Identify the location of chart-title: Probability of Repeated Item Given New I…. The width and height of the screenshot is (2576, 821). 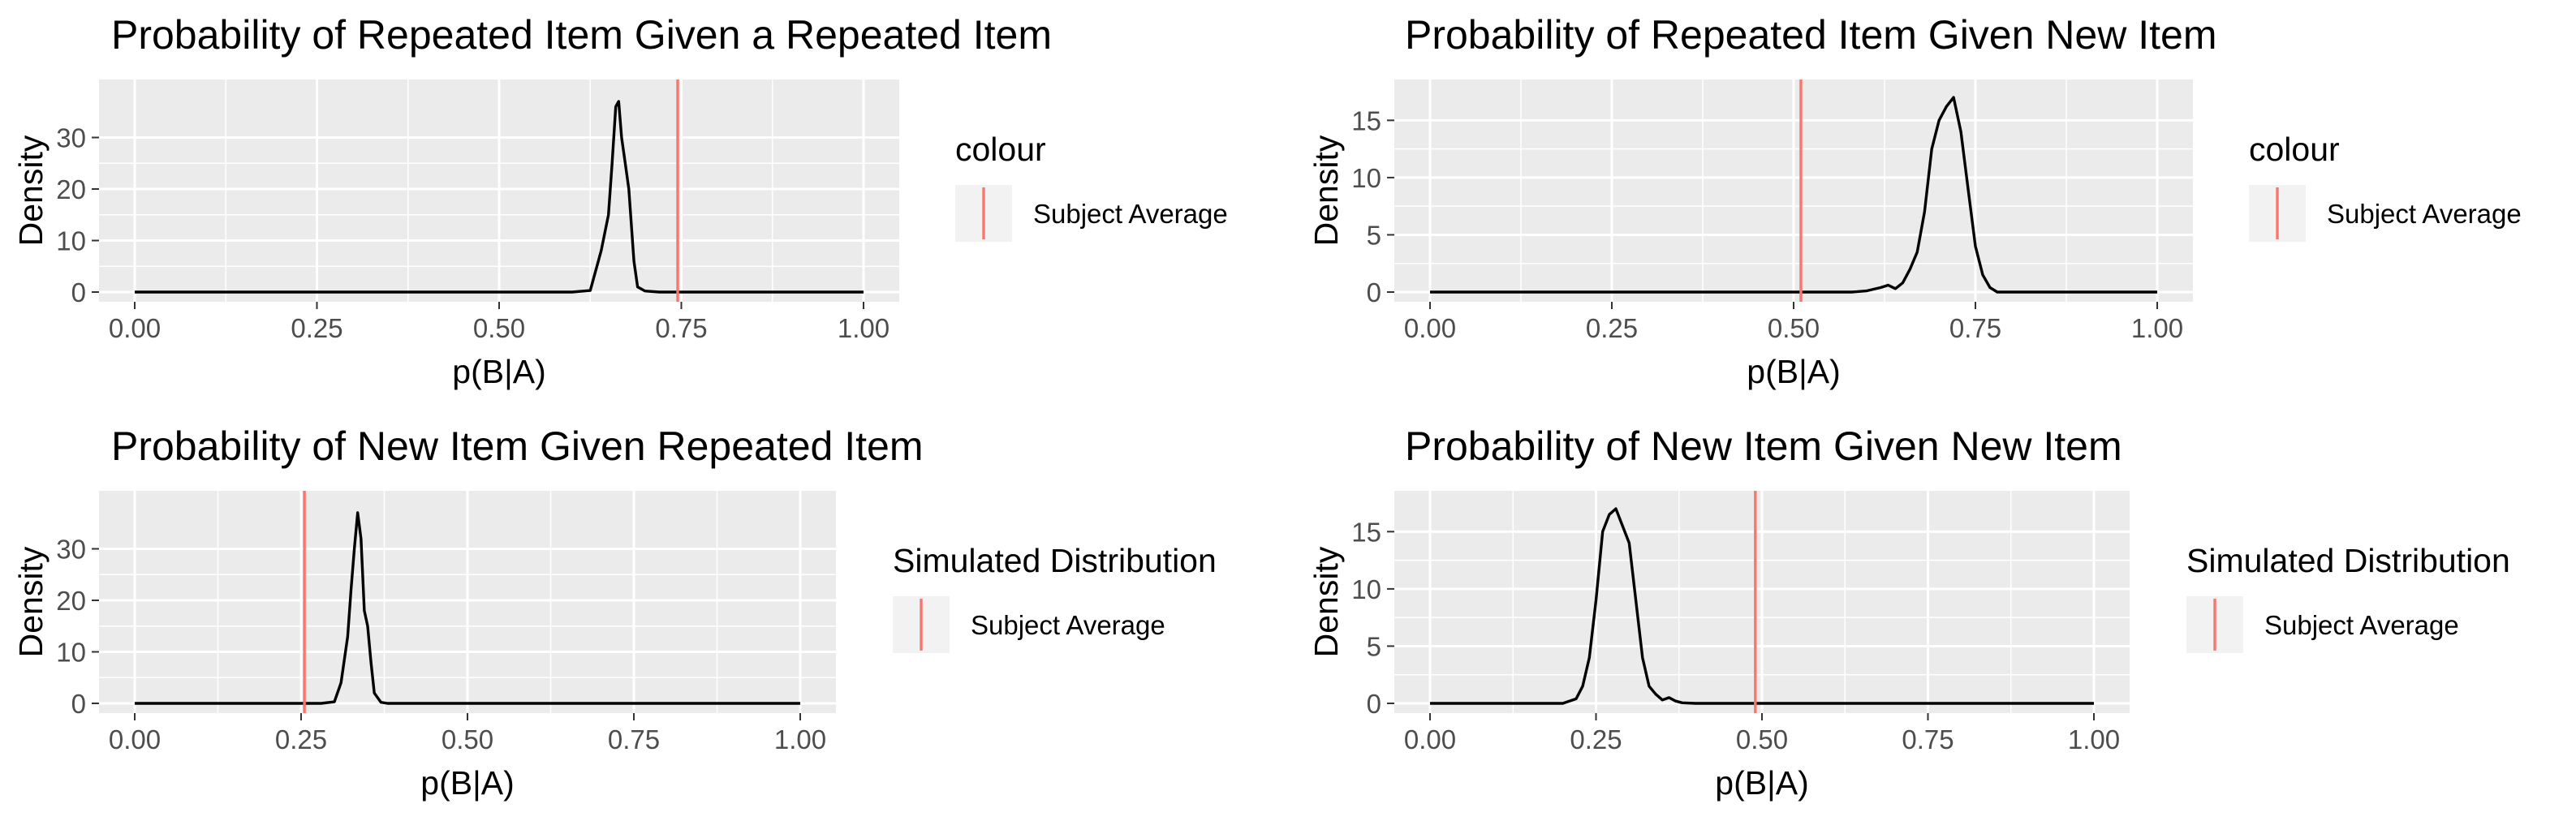
(1811, 35).